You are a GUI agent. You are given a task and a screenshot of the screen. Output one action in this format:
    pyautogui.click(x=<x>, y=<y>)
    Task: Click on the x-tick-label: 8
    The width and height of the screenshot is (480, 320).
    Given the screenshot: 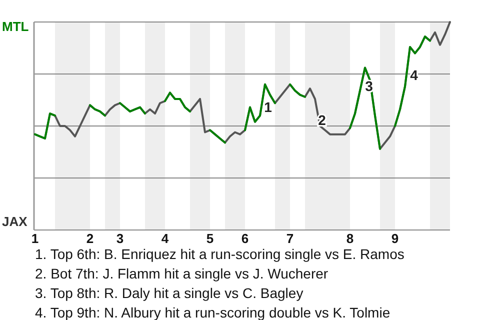 What is the action you would take?
    pyautogui.click(x=350, y=238)
    